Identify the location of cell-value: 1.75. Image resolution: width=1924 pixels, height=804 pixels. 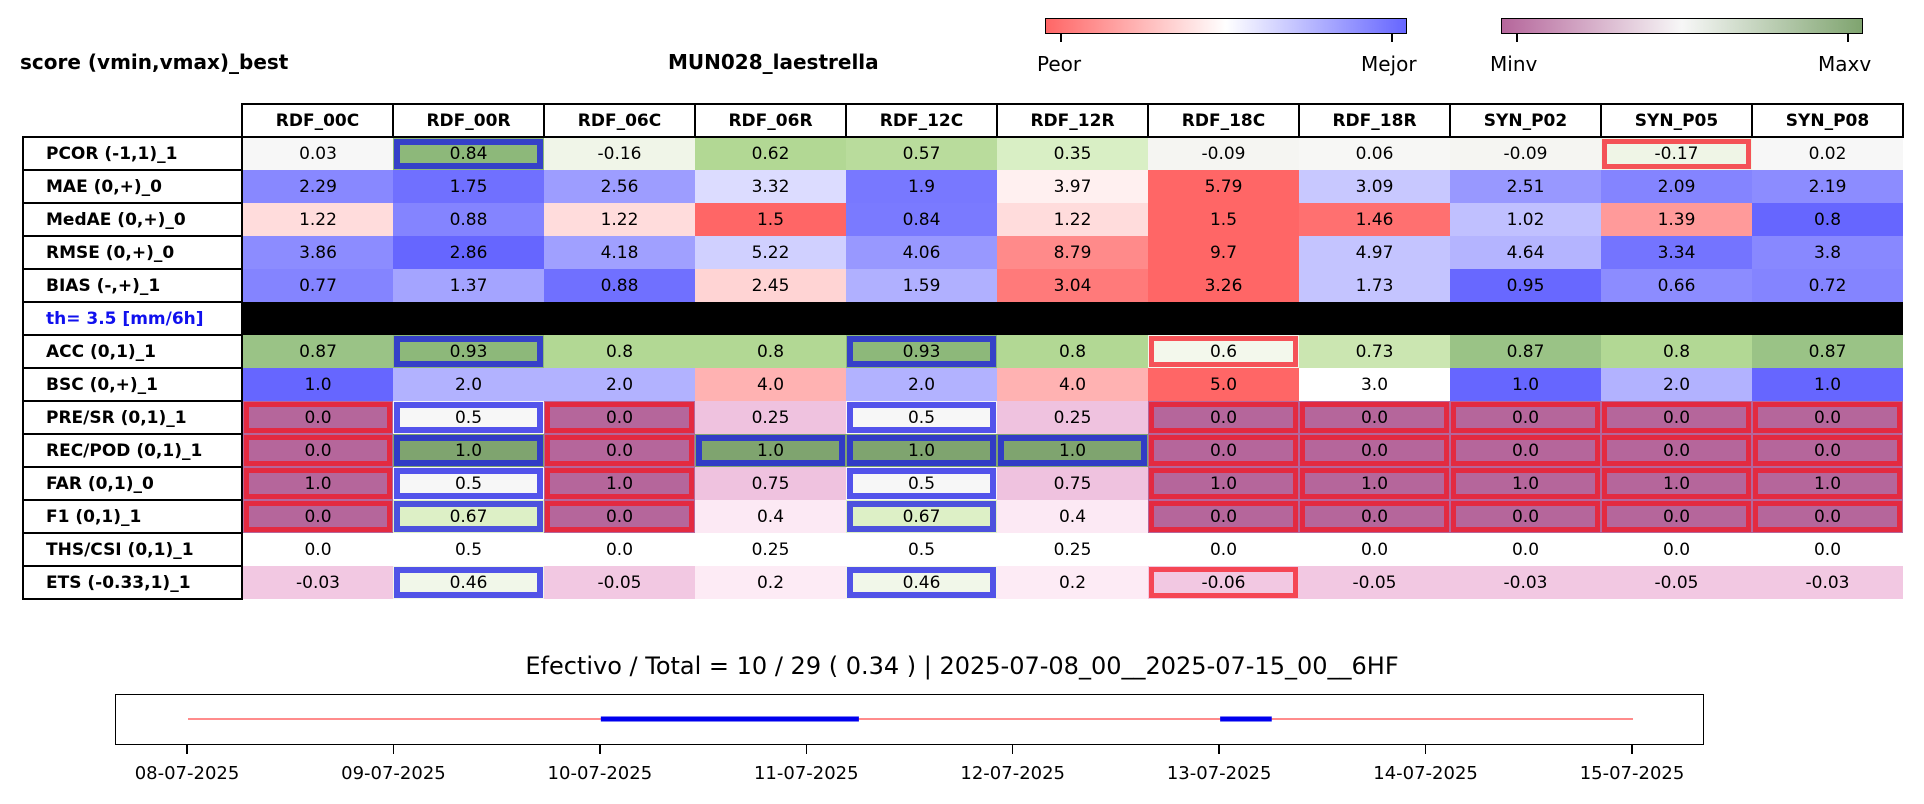
(468, 186).